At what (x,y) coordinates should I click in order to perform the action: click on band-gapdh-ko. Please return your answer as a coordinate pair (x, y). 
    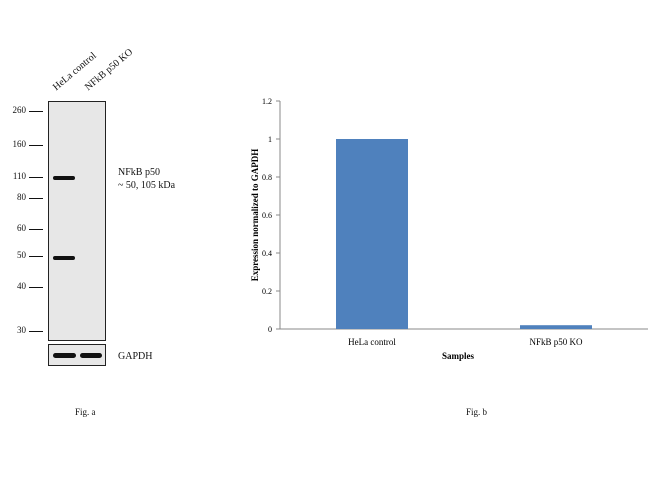
    Looking at the image, I should click on (91, 355).